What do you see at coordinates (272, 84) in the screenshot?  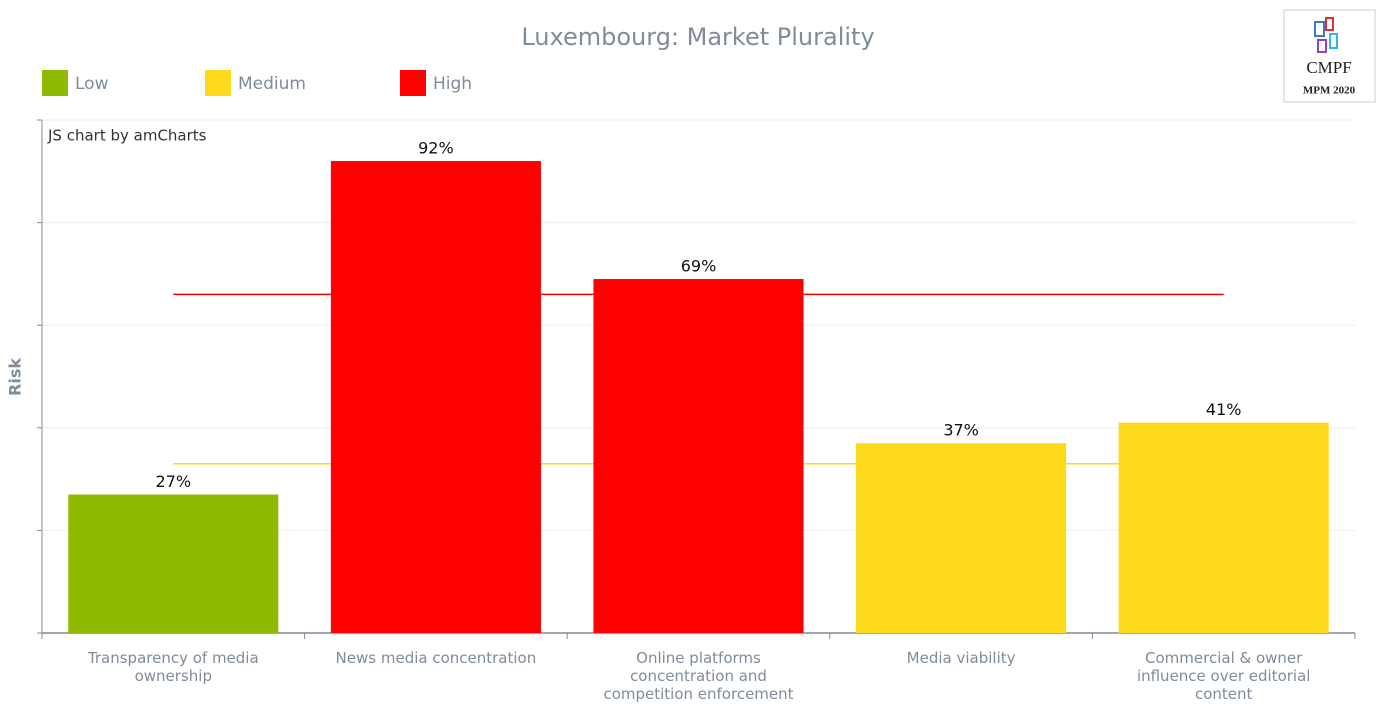 I see `legend-label: Medium` at bounding box center [272, 84].